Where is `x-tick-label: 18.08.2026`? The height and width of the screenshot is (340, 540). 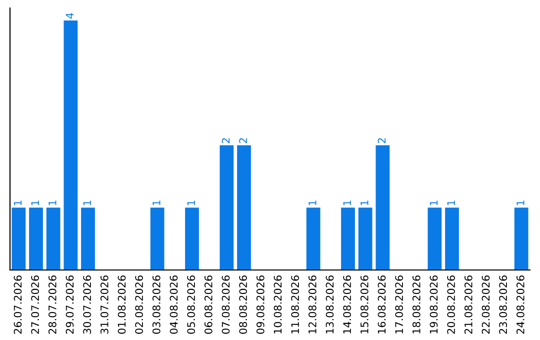 x-tick-label: 18.08.2026 is located at coordinates (416, 305).